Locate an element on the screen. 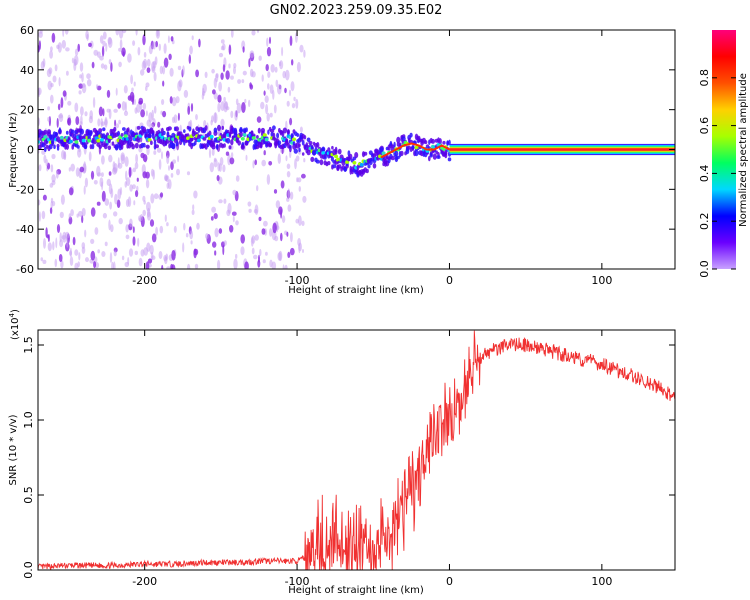 Image resolution: width=750 pixels, height=600 pixels. snr-y-tick-label: 1.5 is located at coordinates (28, 345).